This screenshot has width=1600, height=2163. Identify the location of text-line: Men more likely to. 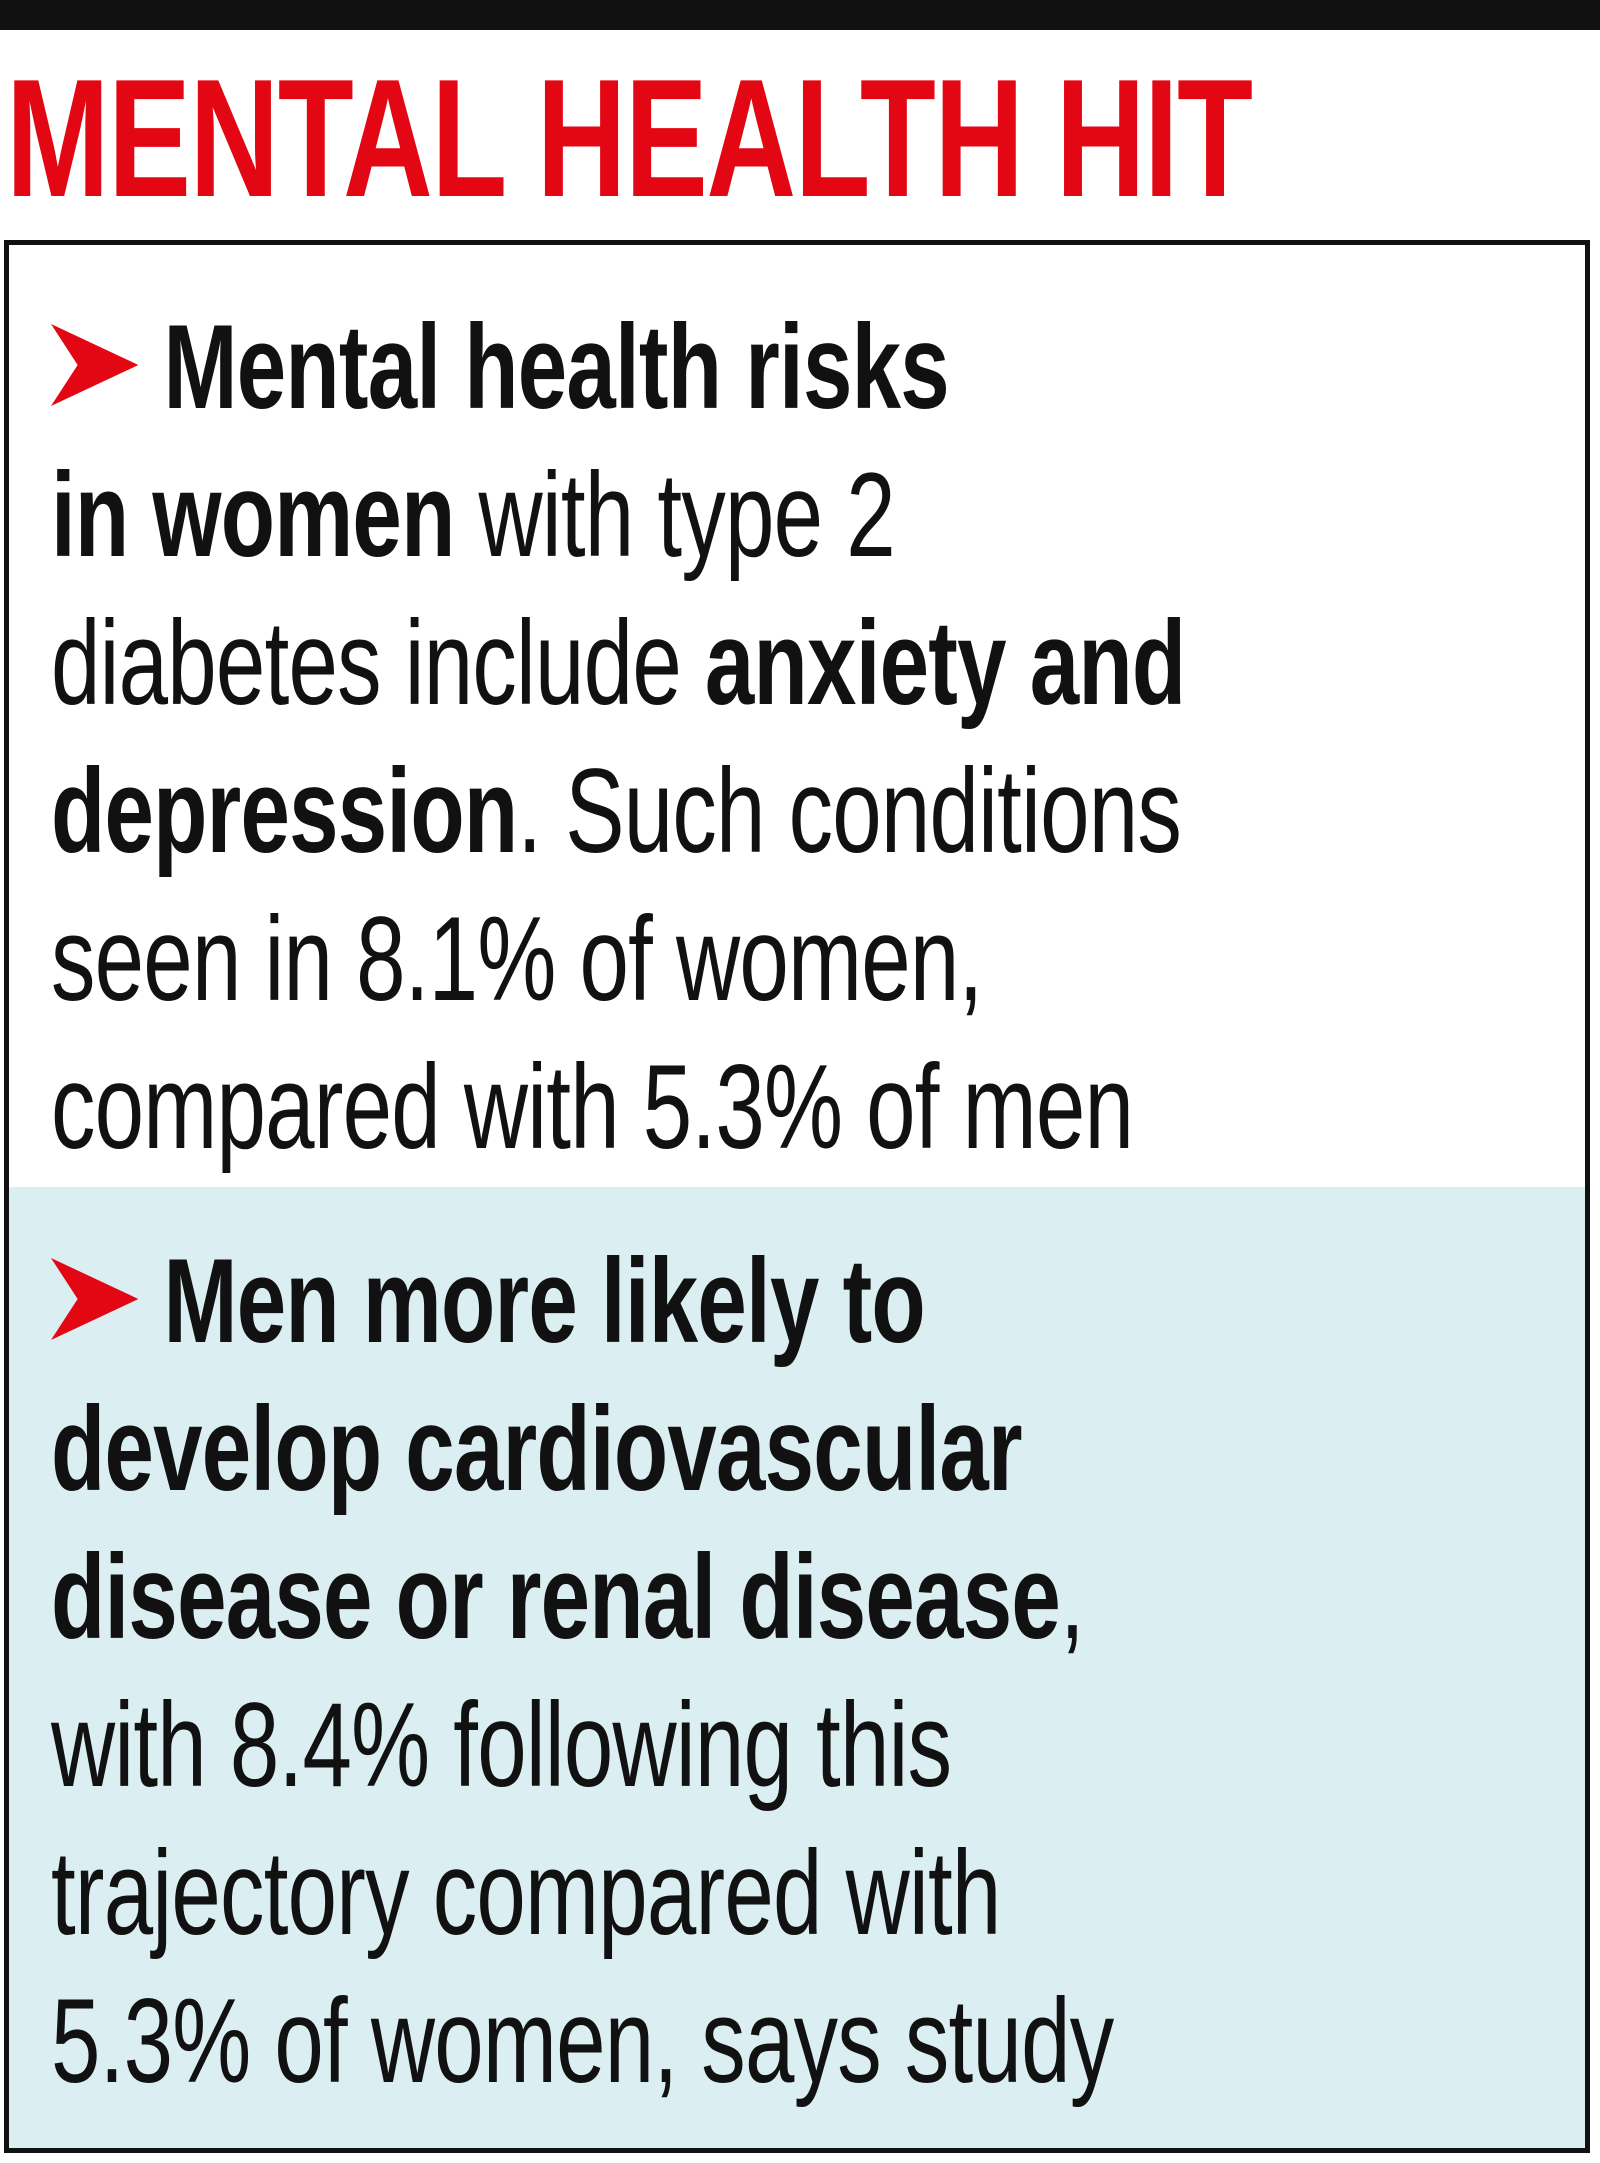
(809, 1301).